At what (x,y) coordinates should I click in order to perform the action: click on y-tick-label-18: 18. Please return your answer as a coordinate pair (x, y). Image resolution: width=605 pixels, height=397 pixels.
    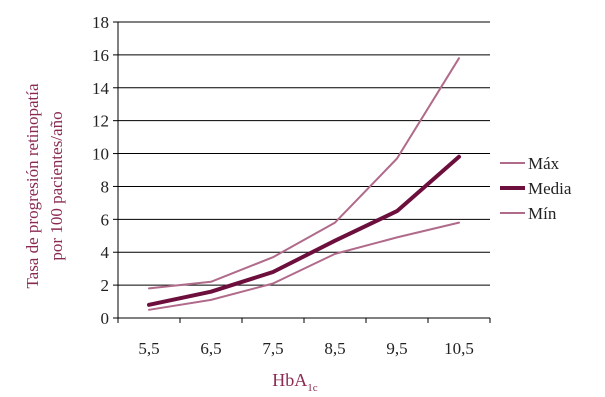
    Looking at the image, I should click on (100, 22).